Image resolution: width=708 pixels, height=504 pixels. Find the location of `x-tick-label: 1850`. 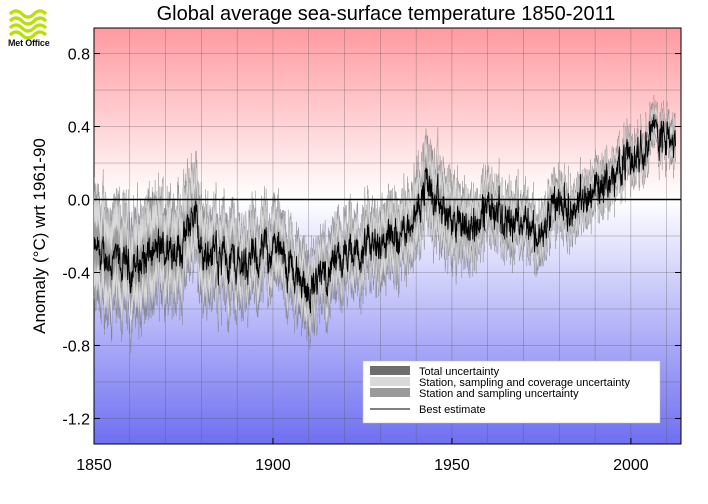

x-tick-label: 1850 is located at coordinates (94, 465).